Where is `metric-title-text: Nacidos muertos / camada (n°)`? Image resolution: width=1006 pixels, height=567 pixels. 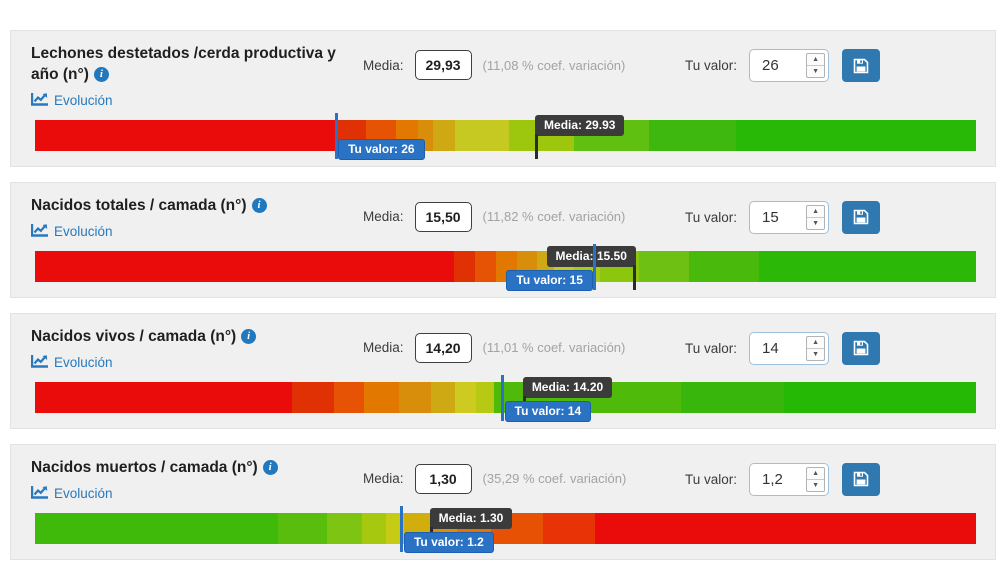
metric-title-text: Nacidos muertos / camada (n°) is located at coordinates (144, 467).